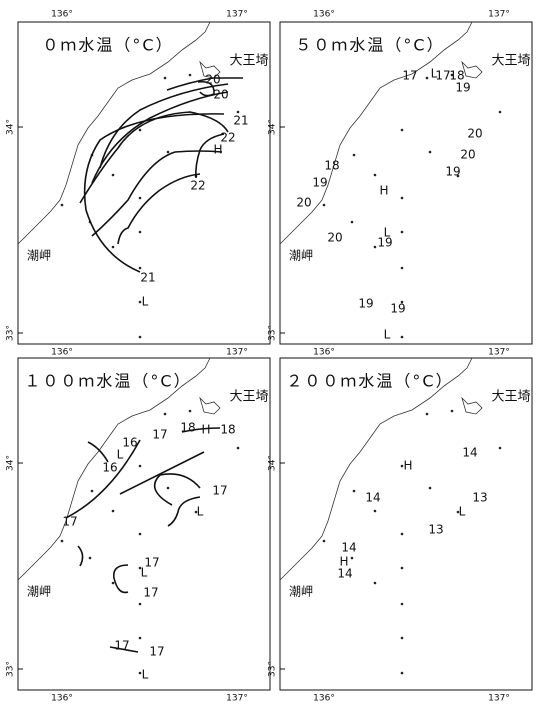  Describe the element at coordinates (301, 591) in the screenshot. I see `place-label: 潮岬` at that location.